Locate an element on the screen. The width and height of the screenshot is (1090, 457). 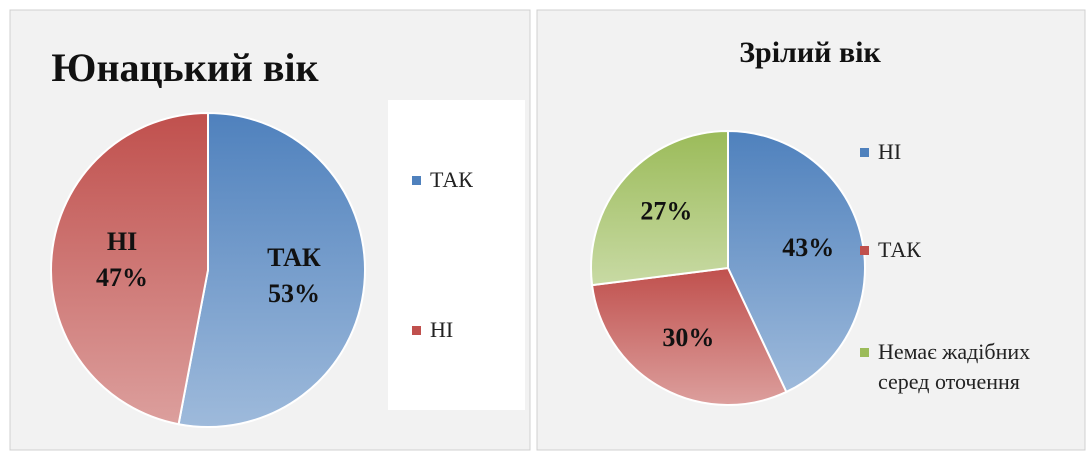
value-label: 53% is located at coordinates (294, 293).